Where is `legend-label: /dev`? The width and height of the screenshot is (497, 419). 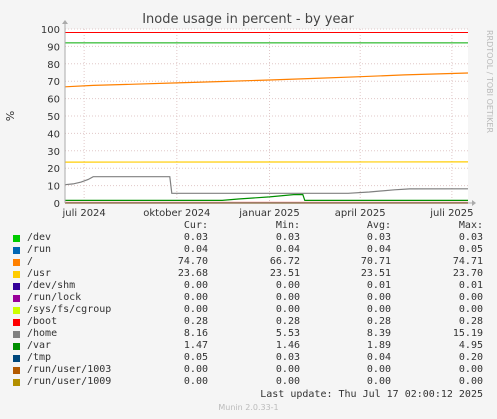
legend-label: /dev is located at coordinates (39, 237).